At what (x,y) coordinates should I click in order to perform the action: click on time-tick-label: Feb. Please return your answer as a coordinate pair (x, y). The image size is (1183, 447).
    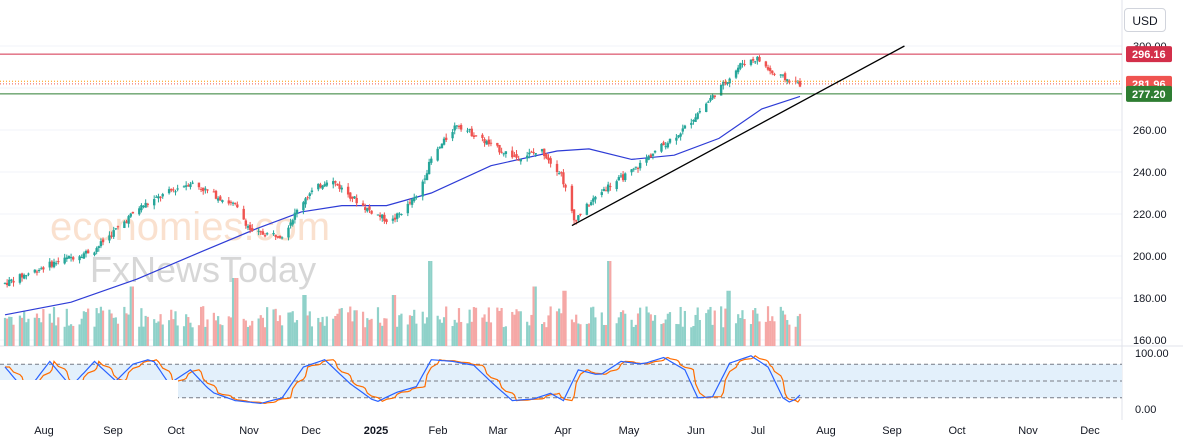
    Looking at the image, I should click on (438, 431).